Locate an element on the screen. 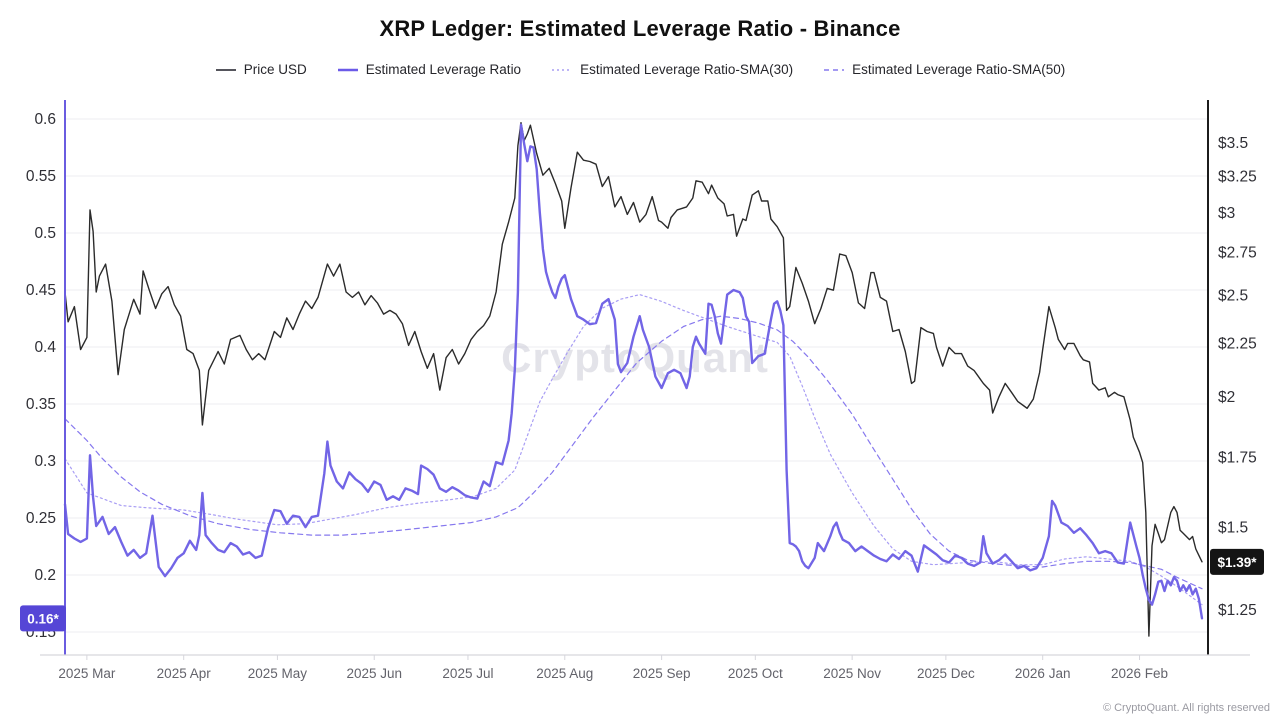 This screenshot has width=1280, height=720. right-axis-tick-label: $2.75 is located at coordinates (1237, 252).